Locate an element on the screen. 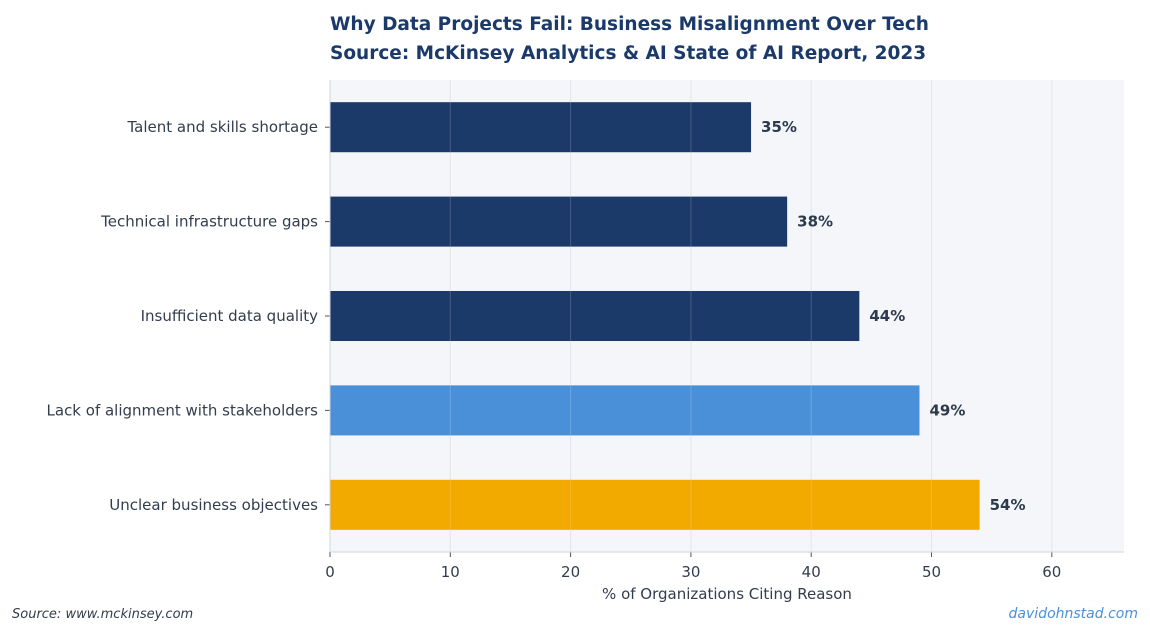 The width and height of the screenshot is (1150, 634). bar-value-label: 38% is located at coordinates (815, 222).